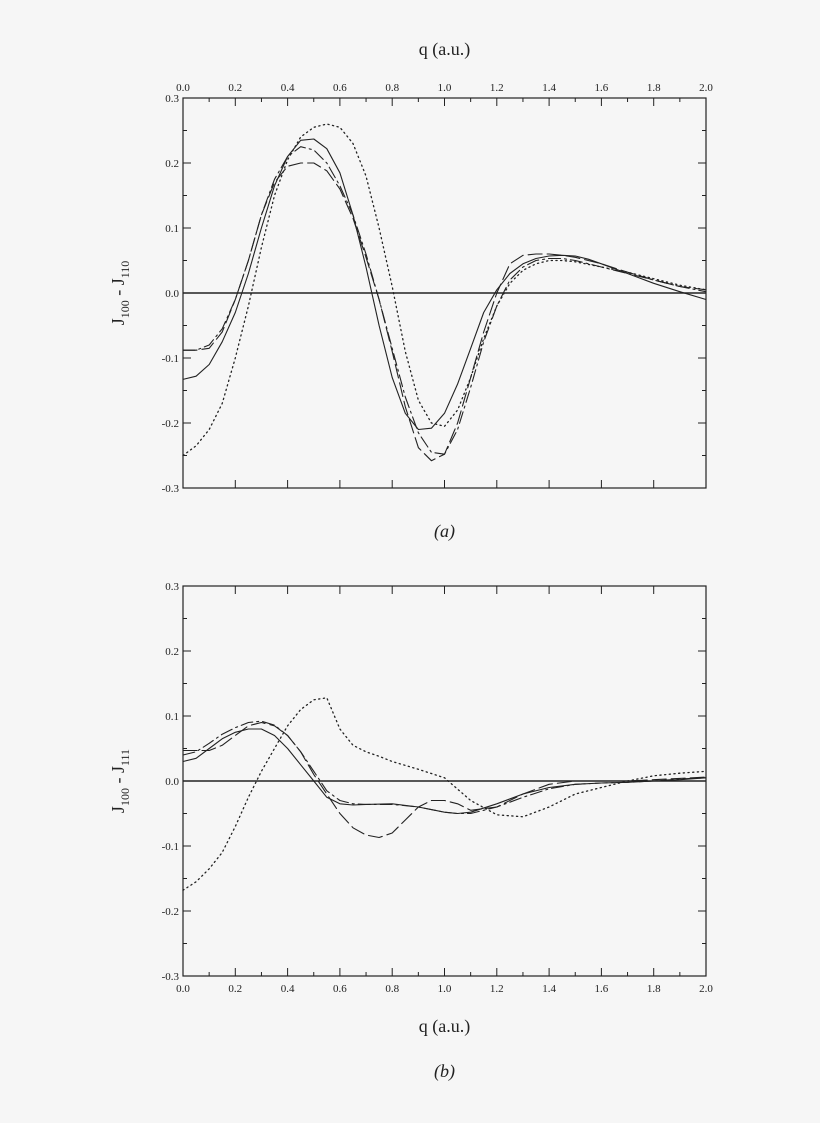  I want to click on y-axis-title: J100 - J110, so click(120, 293).